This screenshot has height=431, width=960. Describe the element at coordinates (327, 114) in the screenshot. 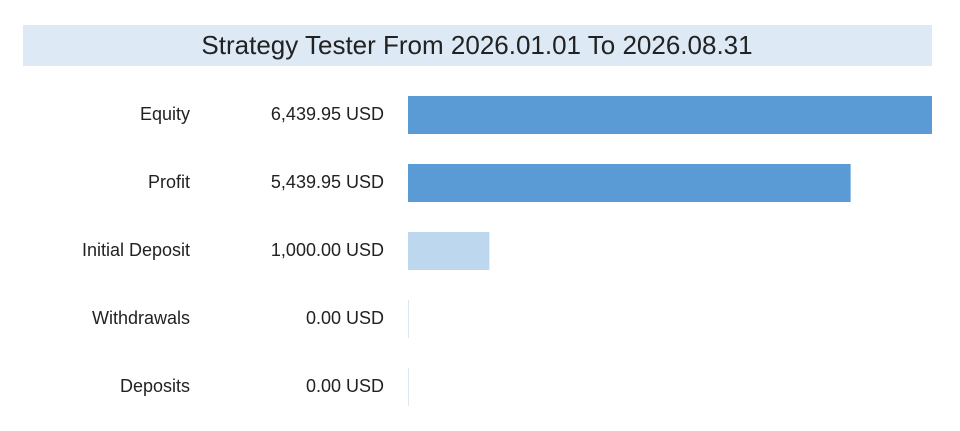

I see `value-label: 6,439.95 USD` at that location.